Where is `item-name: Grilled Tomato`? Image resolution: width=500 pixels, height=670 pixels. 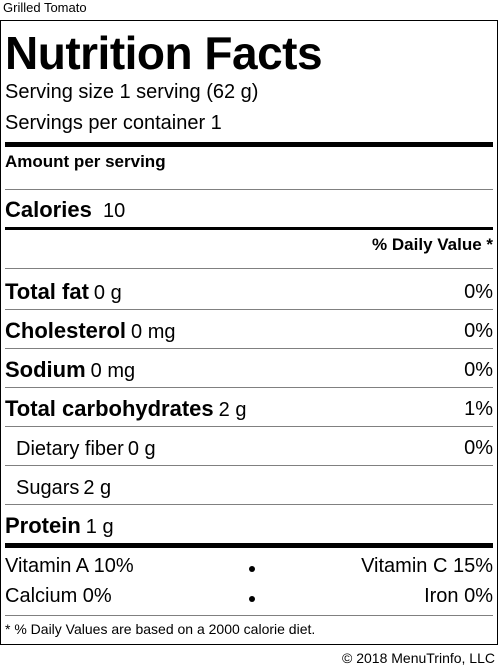
item-name: Grilled Tomato is located at coordinates (45, 7).